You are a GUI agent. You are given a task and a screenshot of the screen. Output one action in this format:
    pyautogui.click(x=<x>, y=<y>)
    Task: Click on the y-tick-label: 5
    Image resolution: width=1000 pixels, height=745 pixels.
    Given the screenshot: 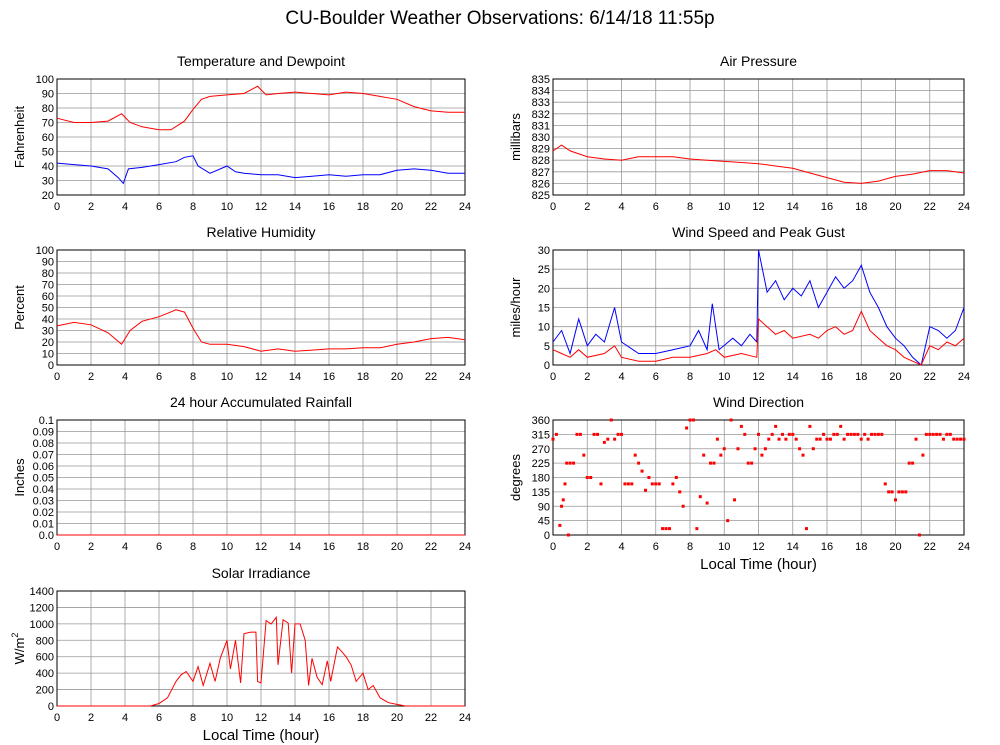 What is the action you would take?
    pyautogui.click(x=547, y=347)
    